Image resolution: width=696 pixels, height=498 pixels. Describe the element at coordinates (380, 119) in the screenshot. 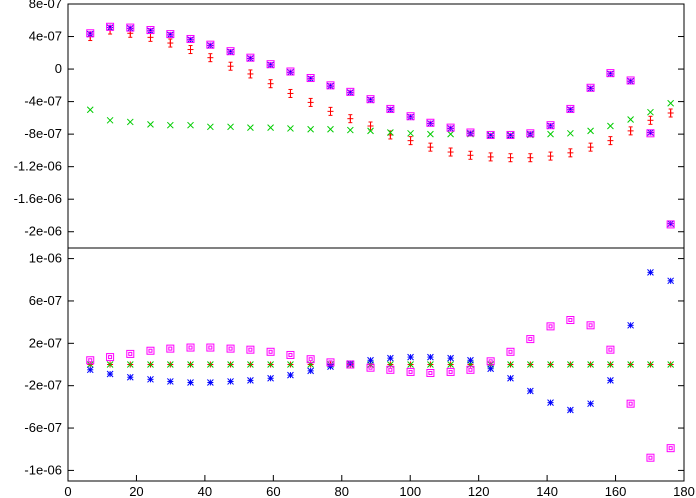

I see `series-top-x` at that location.